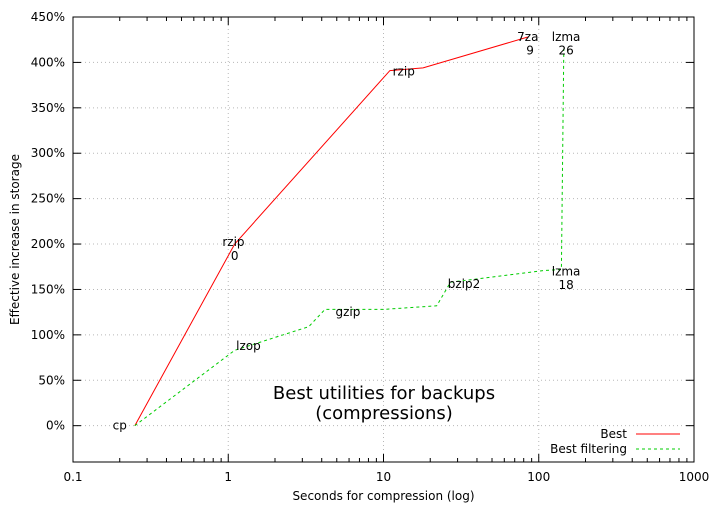 The height and width of the screenshot is (529, 720). What do you see at coordinates (384, 413) in the screenshot?
I see `overlay-title-line-2: (compressions)` at bounding box center [384, 413].